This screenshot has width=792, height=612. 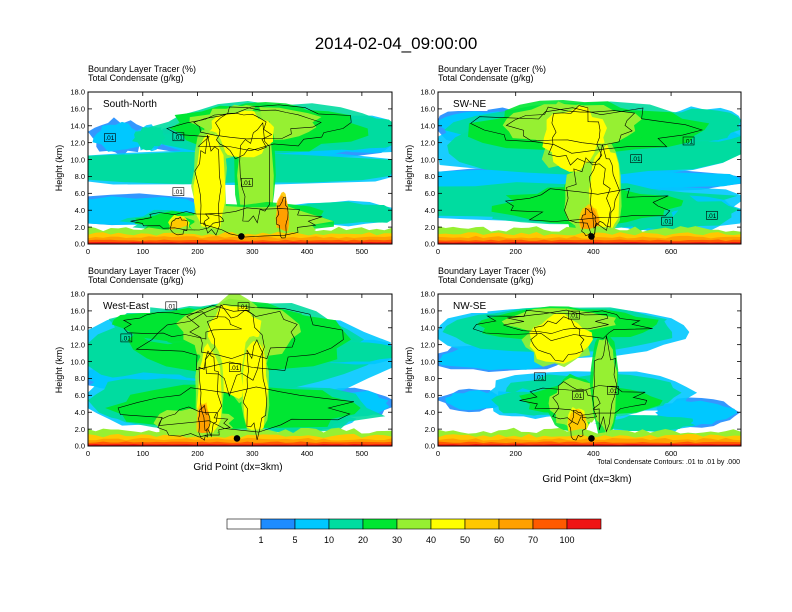 What do you see at coordinates (470, 306) in the screenshot?
I see `panel-tag-bg-nw-se` at bounding box center [470, 306].